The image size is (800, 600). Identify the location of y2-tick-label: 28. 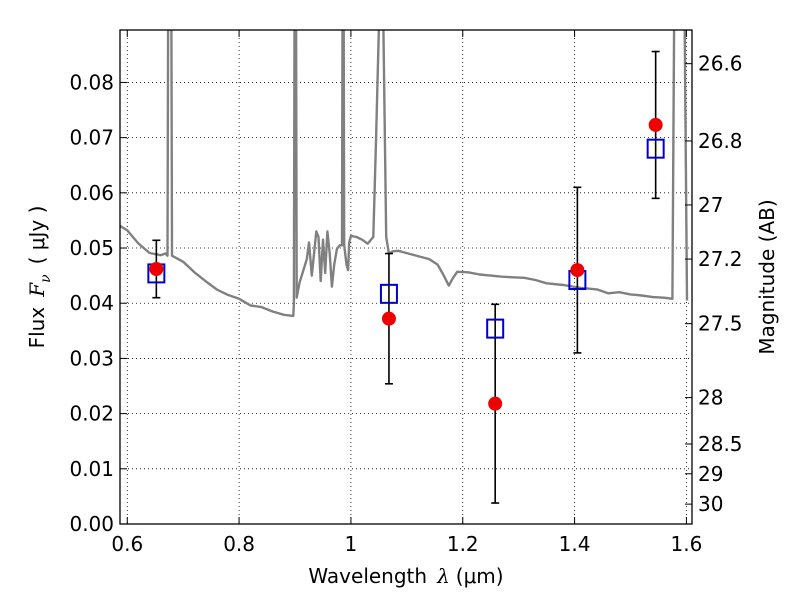
(710, 398).